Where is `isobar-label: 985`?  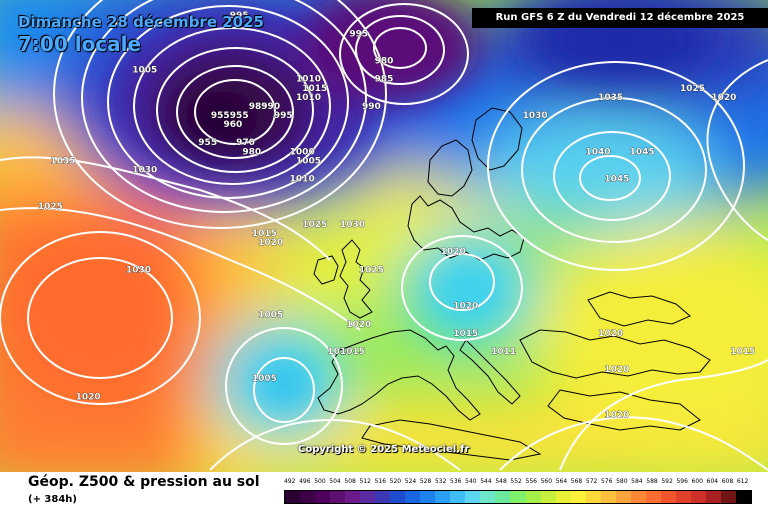 isobar-label: 985 is located at coordinates (384, 80).